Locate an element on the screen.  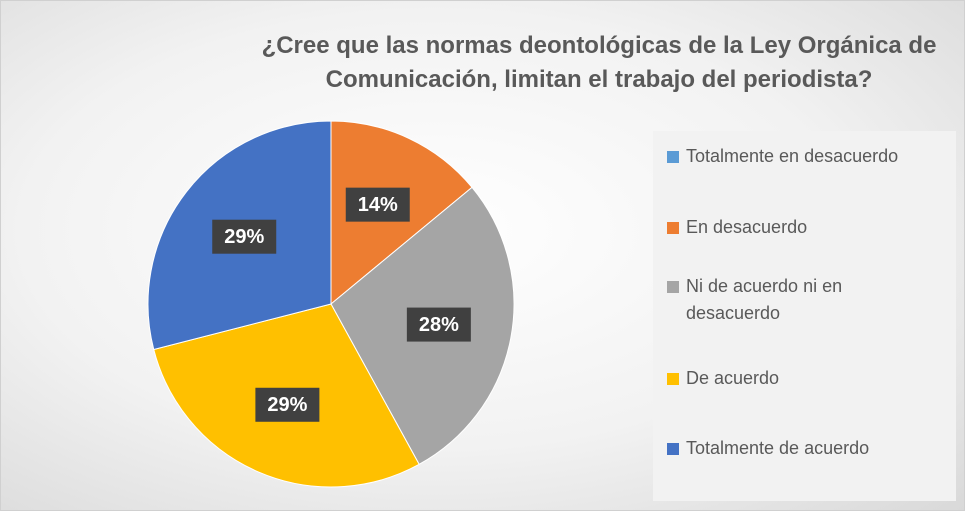
legend-item: Totalmente de acuerdo is located at coordinates (802, 448).